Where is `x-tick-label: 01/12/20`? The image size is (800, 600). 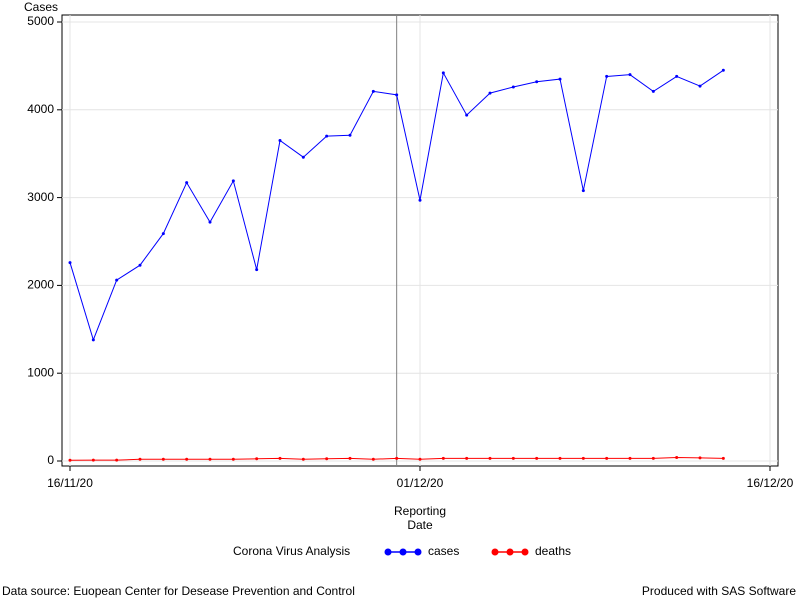
x-tick-label: 01/12/20 is located at coordinates (420, 483).